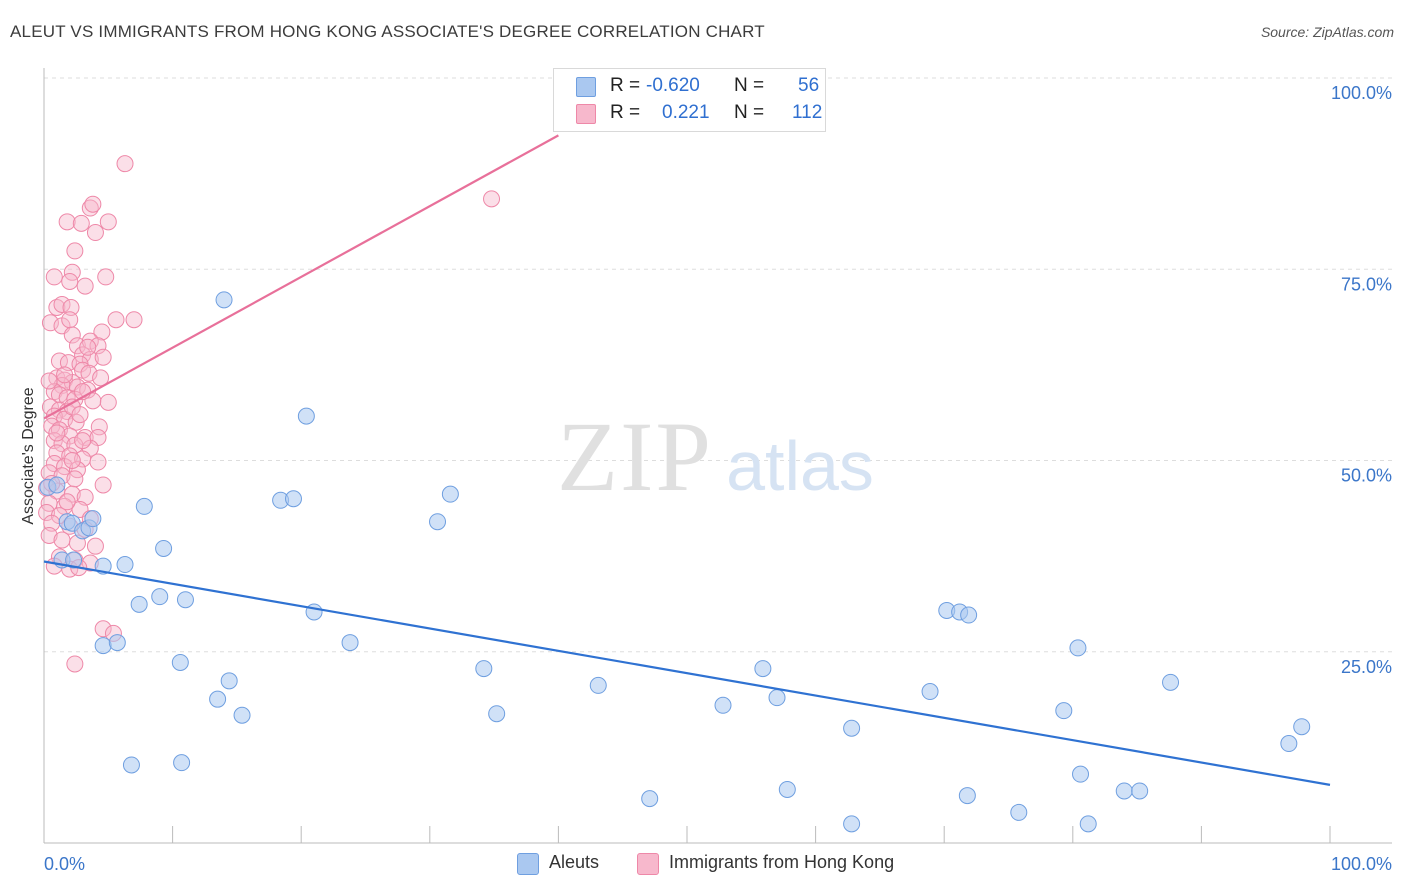 The image size is (1406, 892). I want to click on legend-r-label: R =, so click(625, 85).